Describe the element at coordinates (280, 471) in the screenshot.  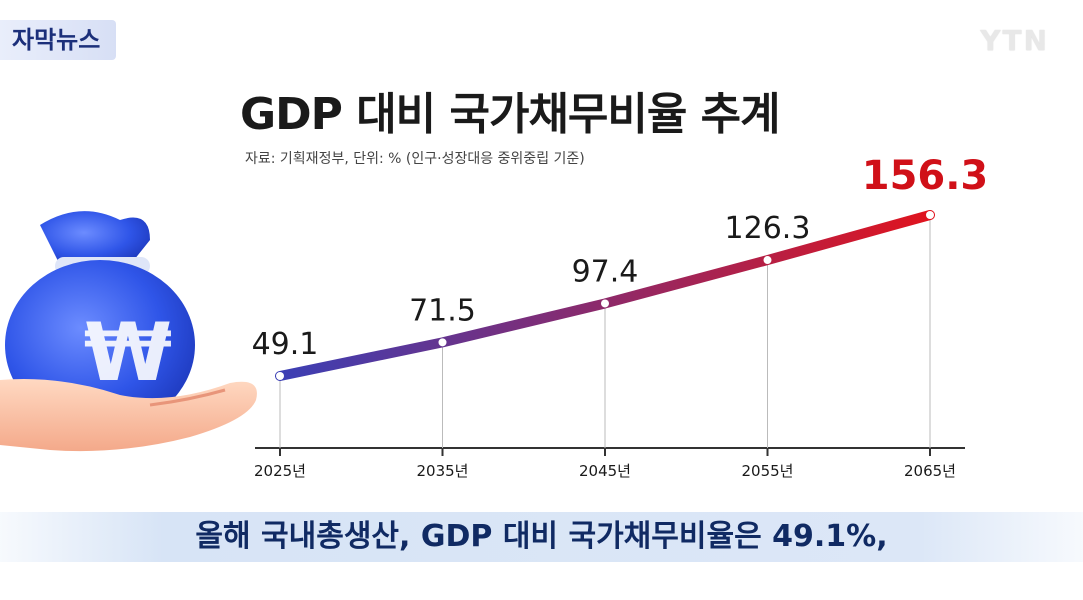
I see `x-tick-label: 2025년` at that location.